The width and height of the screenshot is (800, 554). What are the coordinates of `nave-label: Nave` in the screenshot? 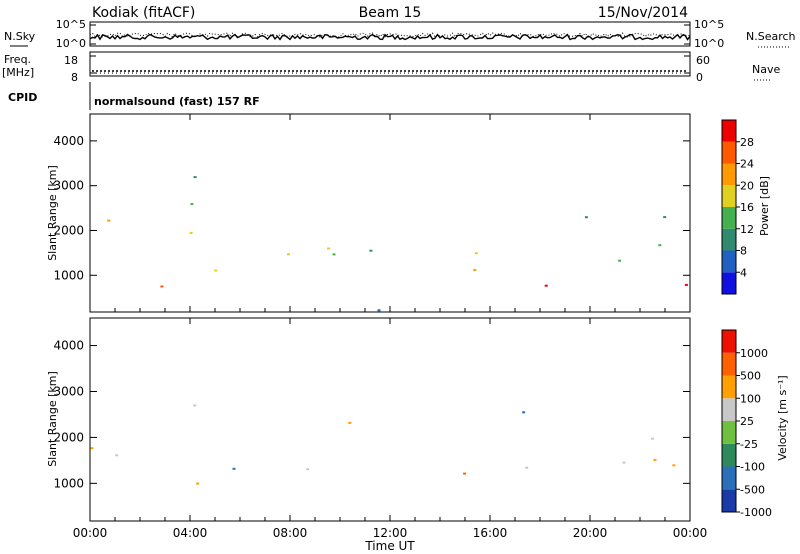 It's located at (766, 69).